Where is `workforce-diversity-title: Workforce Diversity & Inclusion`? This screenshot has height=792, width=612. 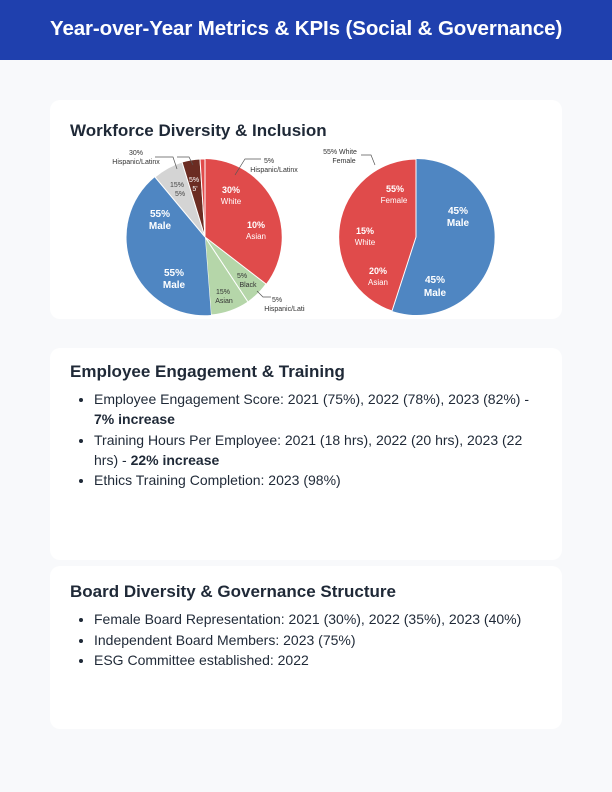
workforce-diversity-title: Workforce Diversity & Inclusion is located at coordinates (198, 130).